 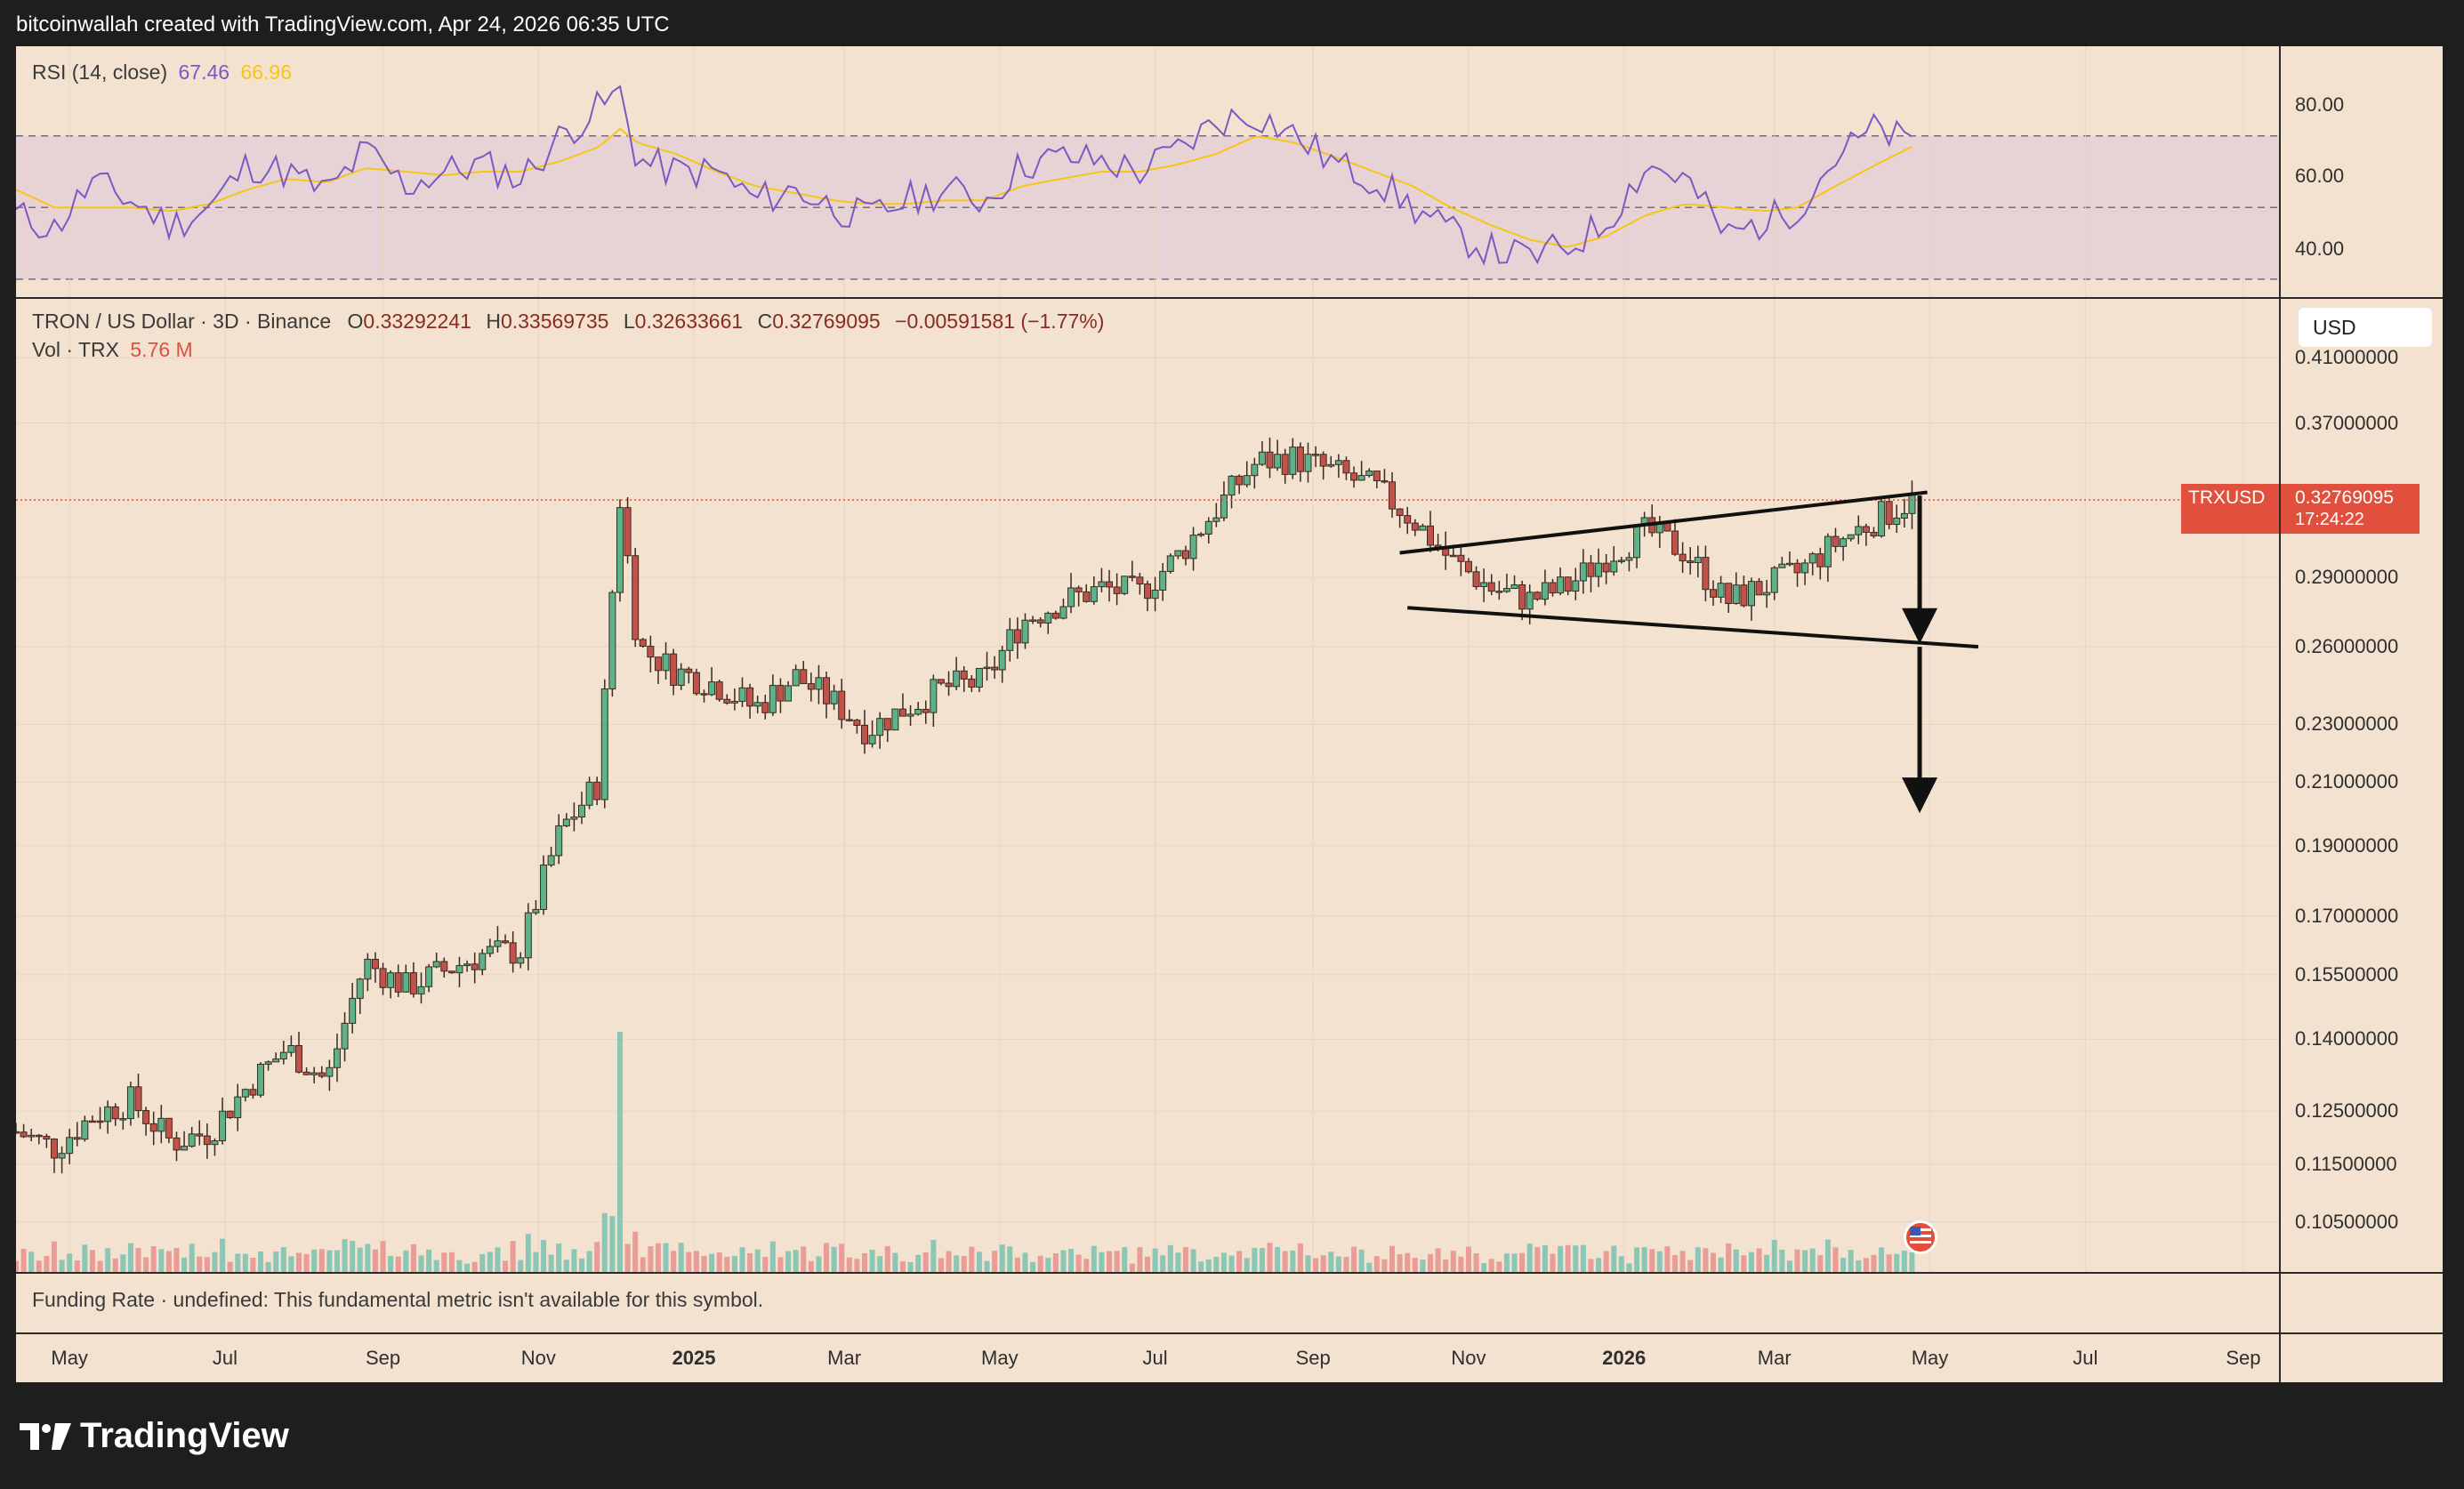 What do you see at coordinates (266, 72) in the screenshot?
I see `rsi-ma-value: 66.96` at bounding box center [266, 72].